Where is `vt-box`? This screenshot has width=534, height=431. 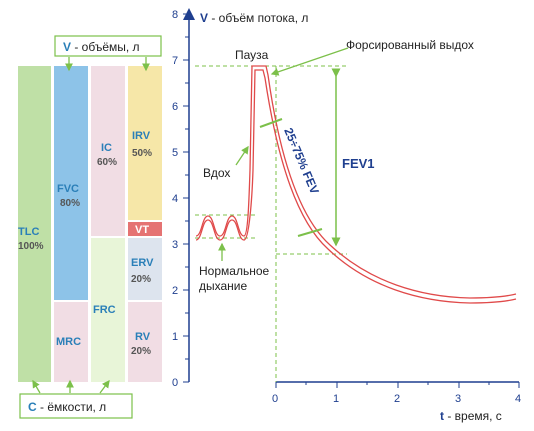
vt-box is located at coordinates (145, 229).